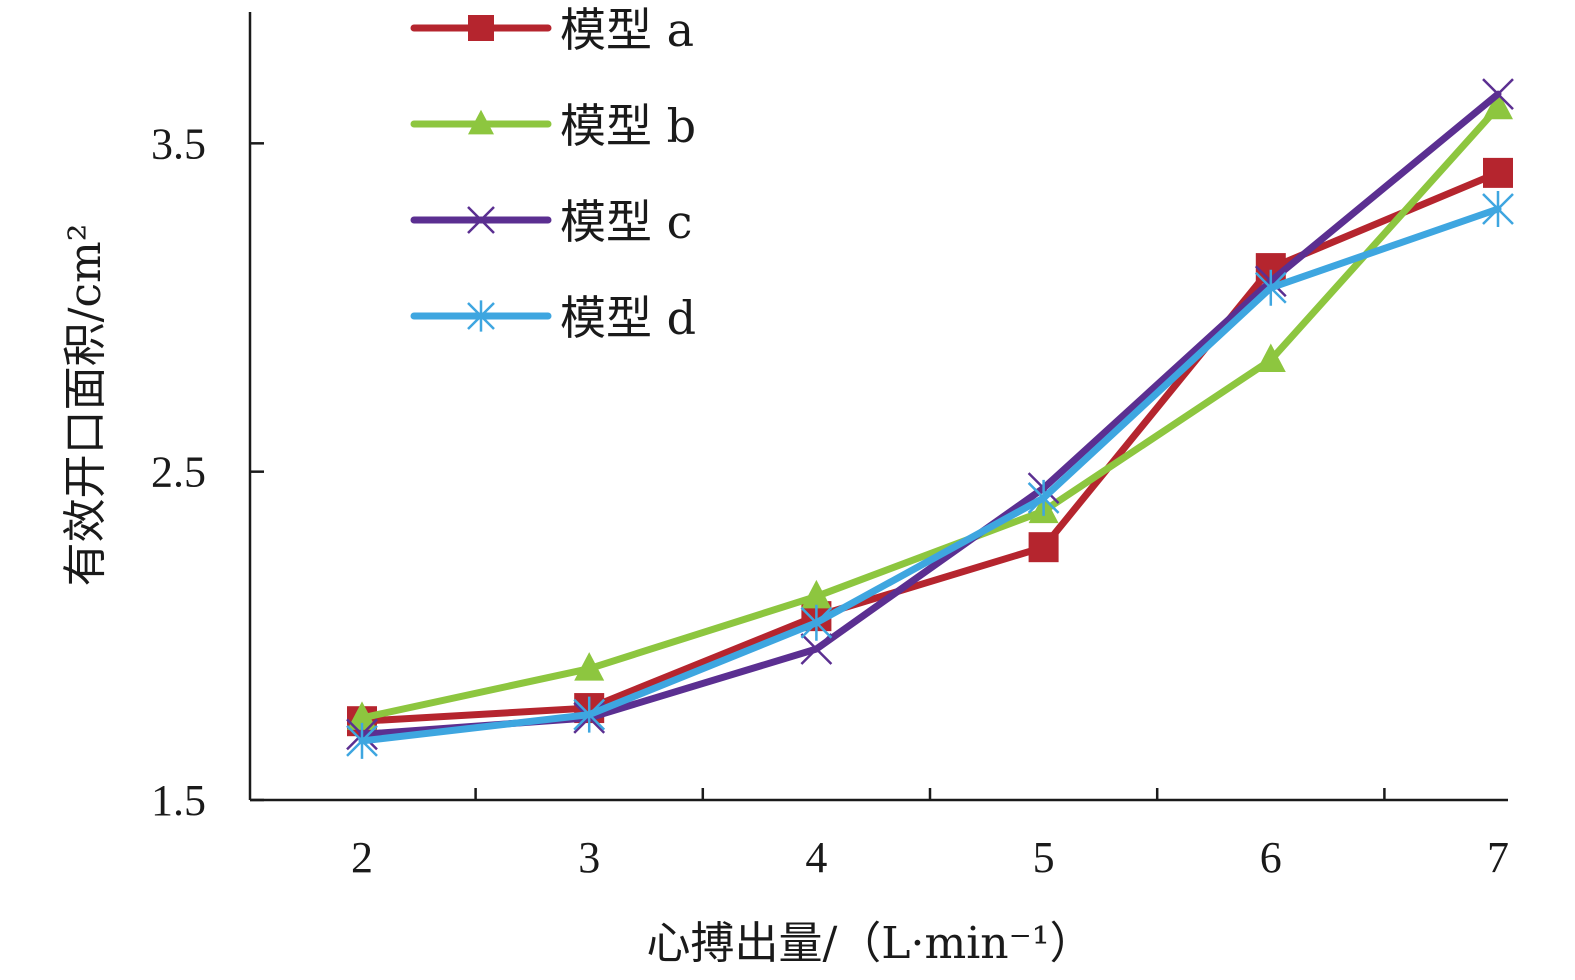  I want to click on legend: 模型 a 模型 b 模型 c 模型 d, so click(553, 174).